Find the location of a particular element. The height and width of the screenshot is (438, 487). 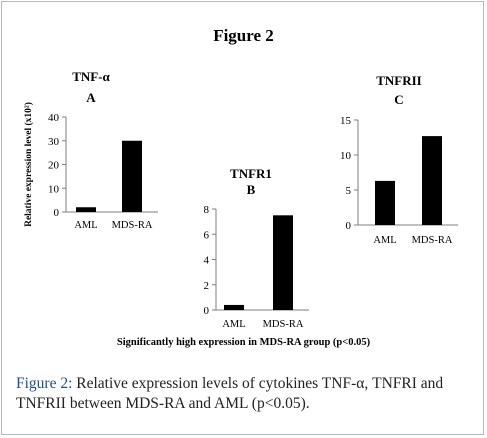

chart-b-y-tick-label: 0 is located at coordinates (207, 311).